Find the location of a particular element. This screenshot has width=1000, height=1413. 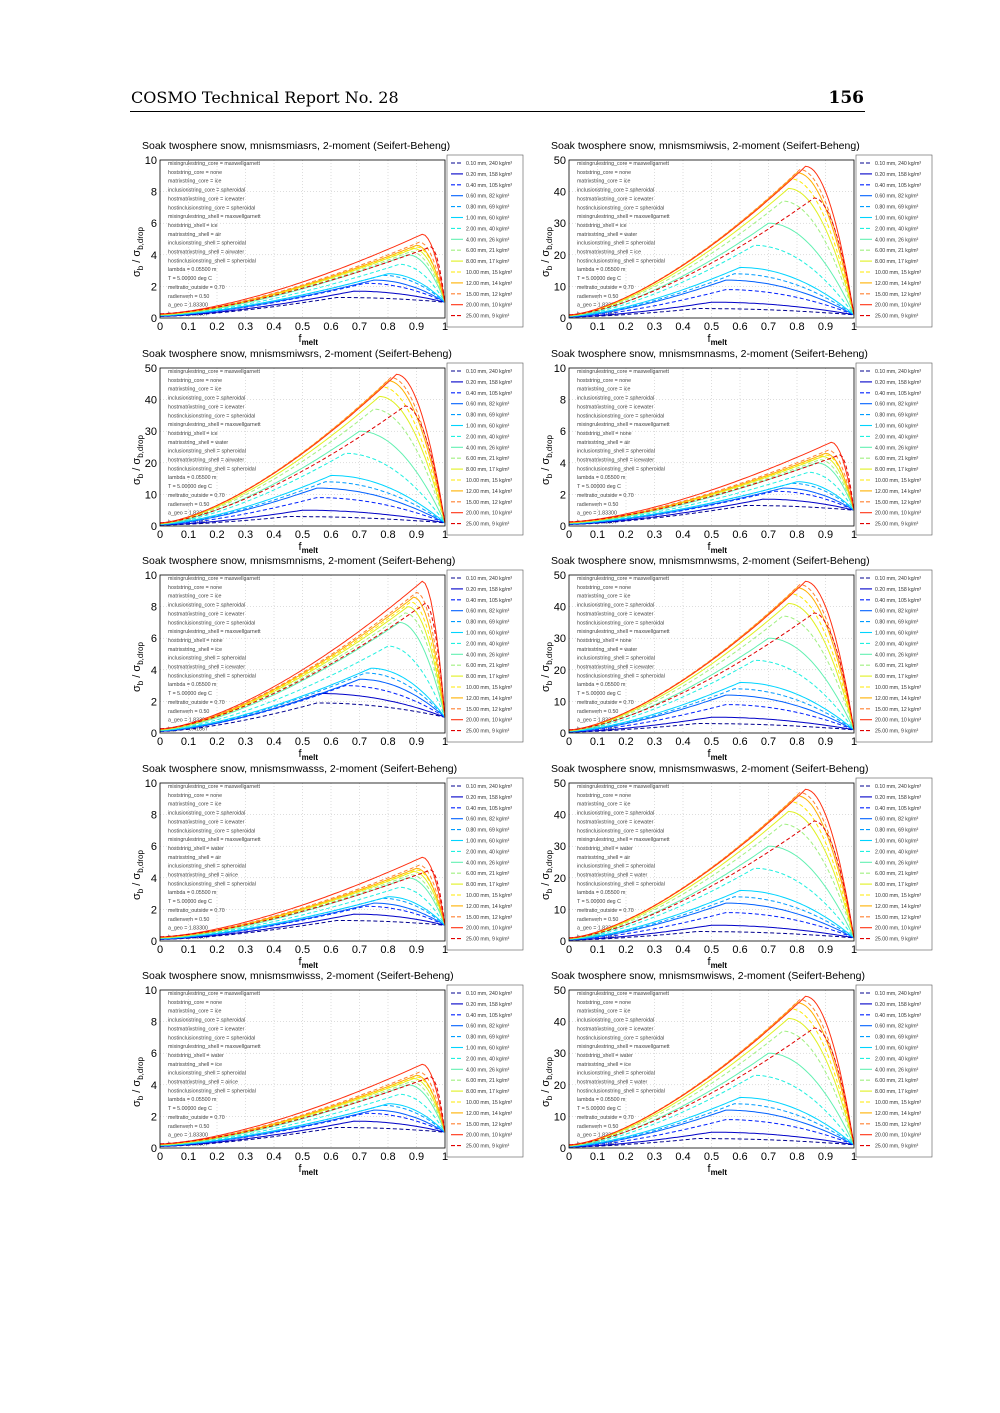

x-tick-label: 0.5 is located at coordinates (302, 535).